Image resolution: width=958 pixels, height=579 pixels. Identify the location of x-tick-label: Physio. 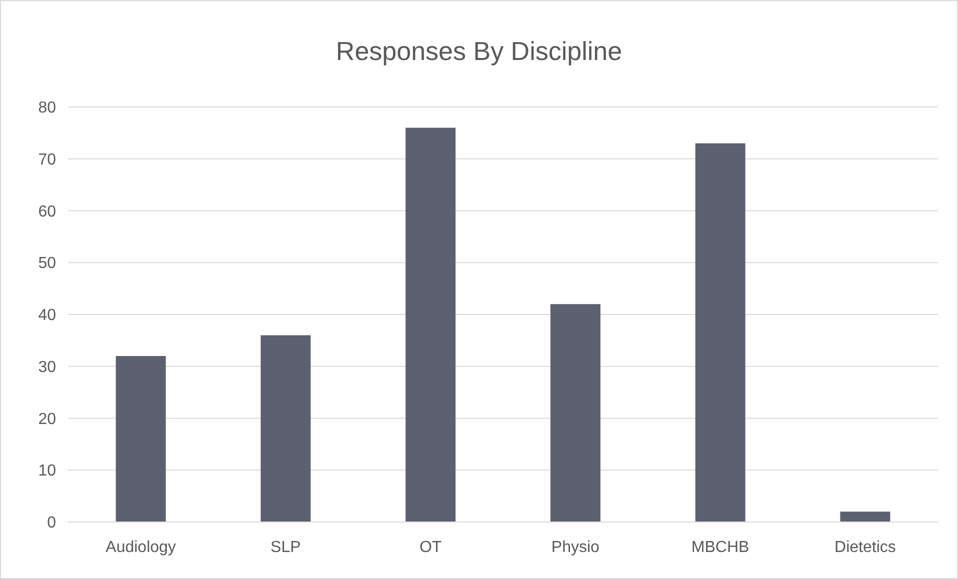
(575, 547).